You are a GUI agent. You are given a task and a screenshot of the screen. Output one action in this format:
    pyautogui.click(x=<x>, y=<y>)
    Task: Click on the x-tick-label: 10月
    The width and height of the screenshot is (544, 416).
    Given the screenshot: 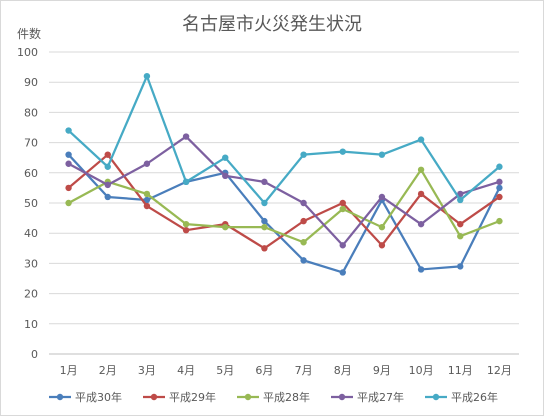 What is the action you would take?
    pyautogui.click(x=421, y=370)
    